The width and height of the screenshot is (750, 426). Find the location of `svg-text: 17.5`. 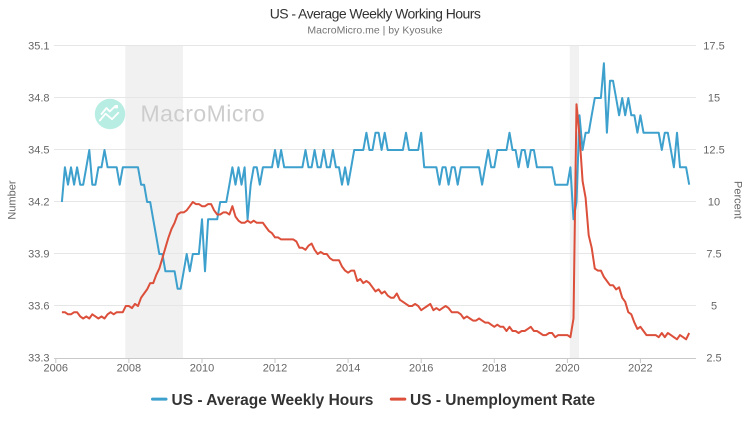

svg-text: 17.5 is located at coordinates (713, 47).